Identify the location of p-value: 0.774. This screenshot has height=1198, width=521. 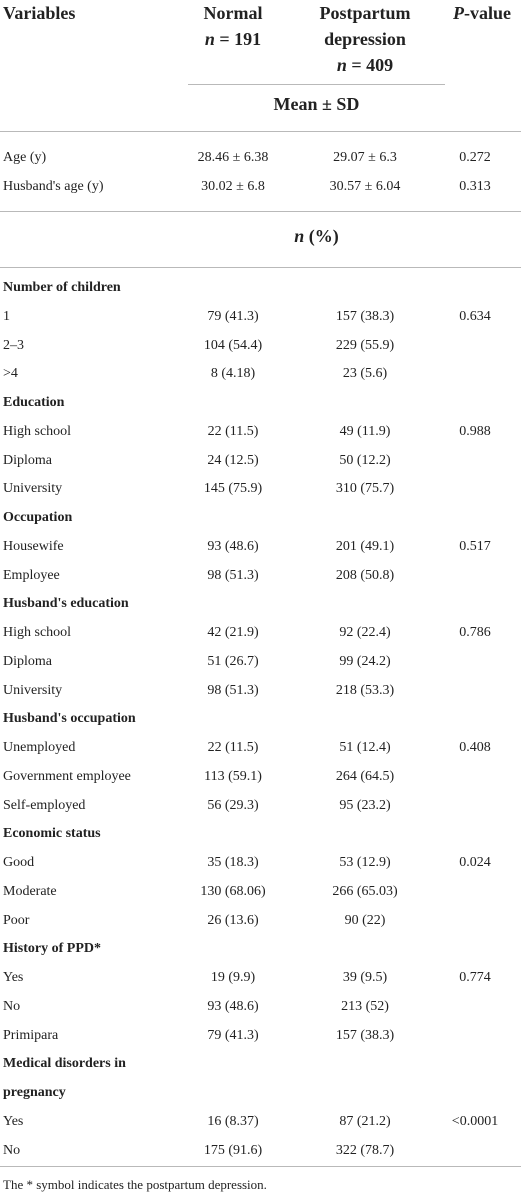
(475, 977).